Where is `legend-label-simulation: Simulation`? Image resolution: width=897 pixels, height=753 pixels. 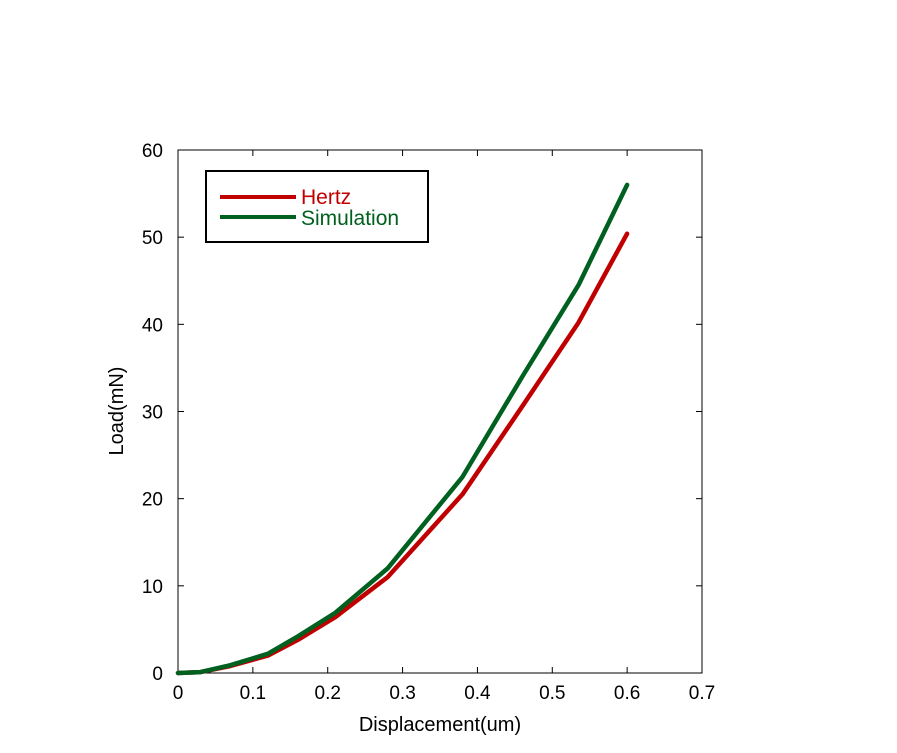
legend-label-simulation: Simulation is located at coordinates (350, 218).